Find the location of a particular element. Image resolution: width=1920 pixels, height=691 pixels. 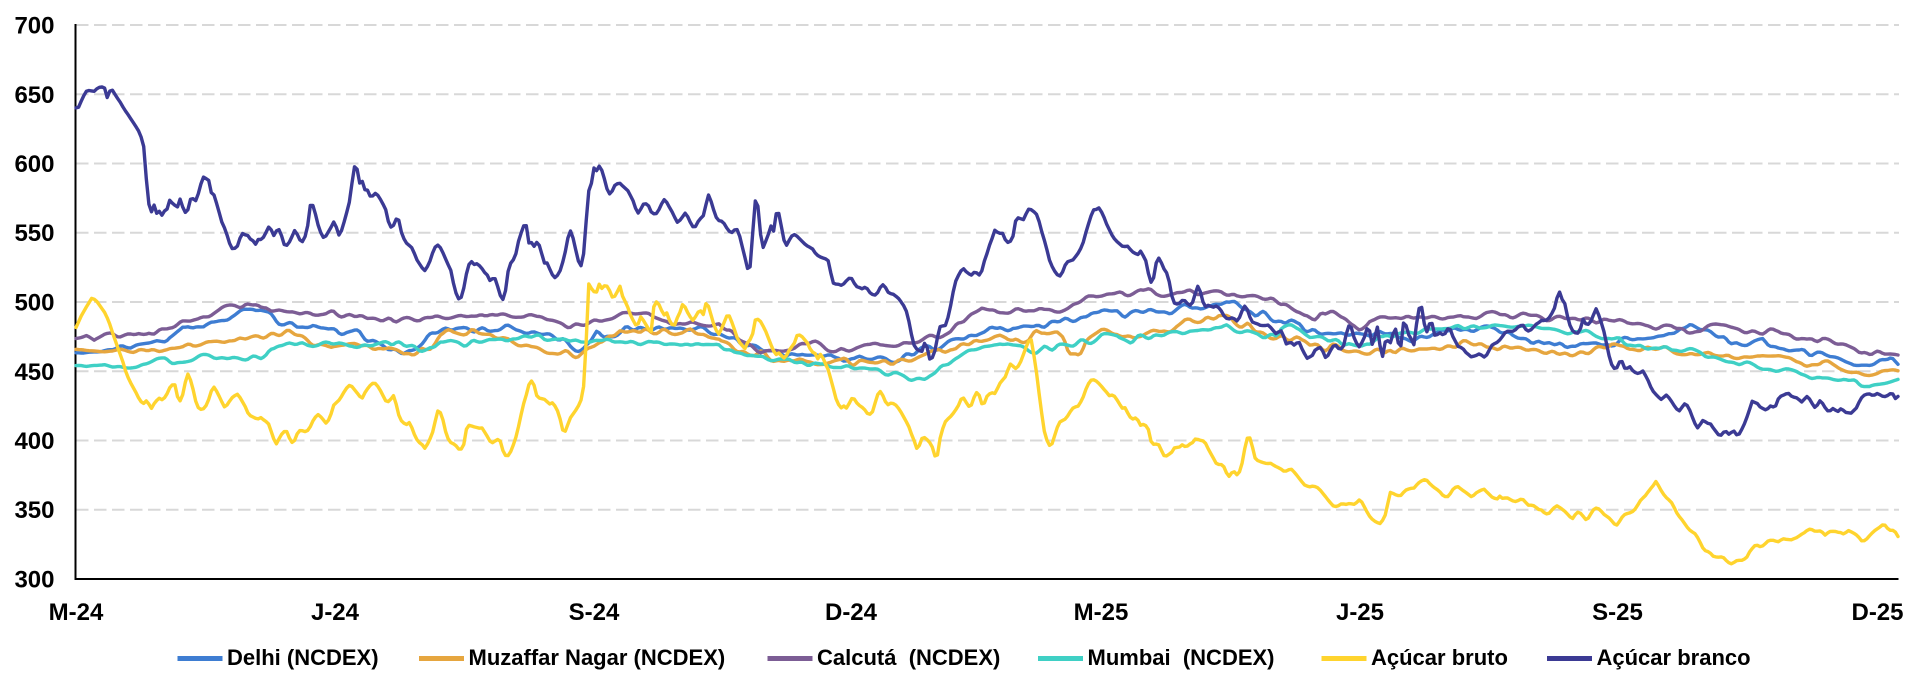

svg-text: Delhi (NCDEX) is located at coordinates (303, 657).